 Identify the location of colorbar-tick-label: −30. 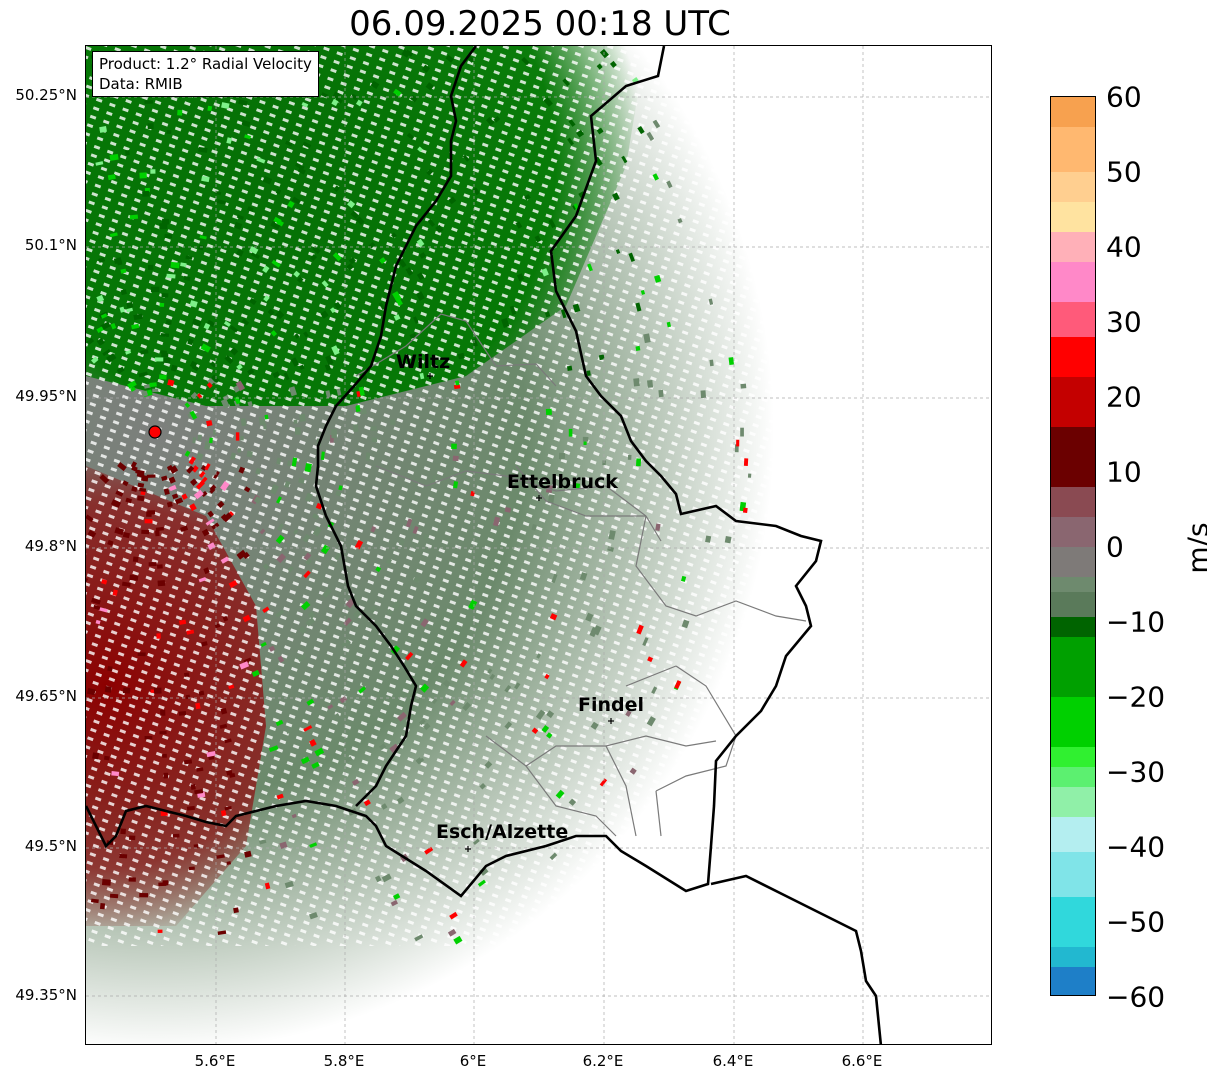
(1136, 772).